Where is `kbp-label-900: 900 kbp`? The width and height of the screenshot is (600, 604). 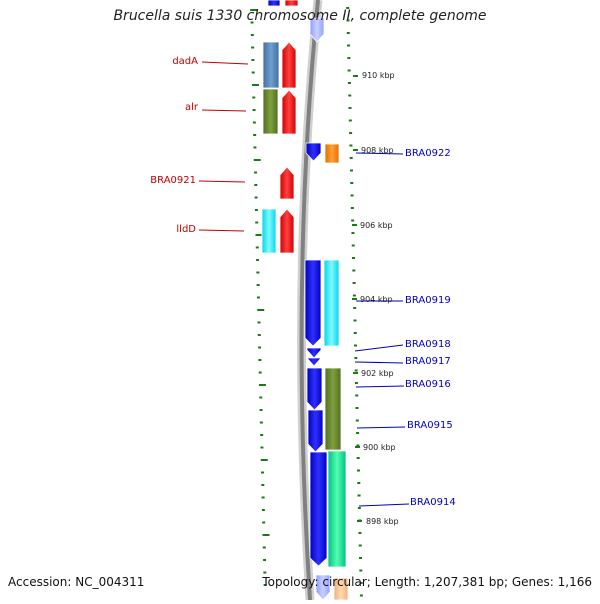
kbp-label-900: 900 kbp is located at coordinates (379, 447).